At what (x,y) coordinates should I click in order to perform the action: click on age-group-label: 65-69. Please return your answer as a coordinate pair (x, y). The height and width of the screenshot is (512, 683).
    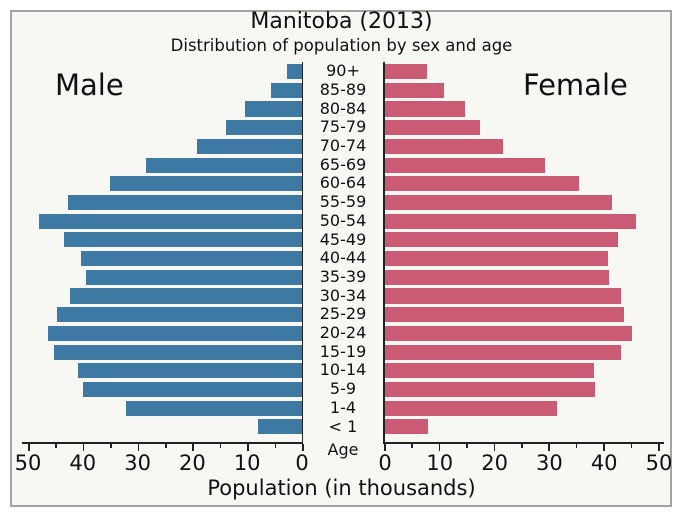
    Looking at the image, I should click on (343, 164).